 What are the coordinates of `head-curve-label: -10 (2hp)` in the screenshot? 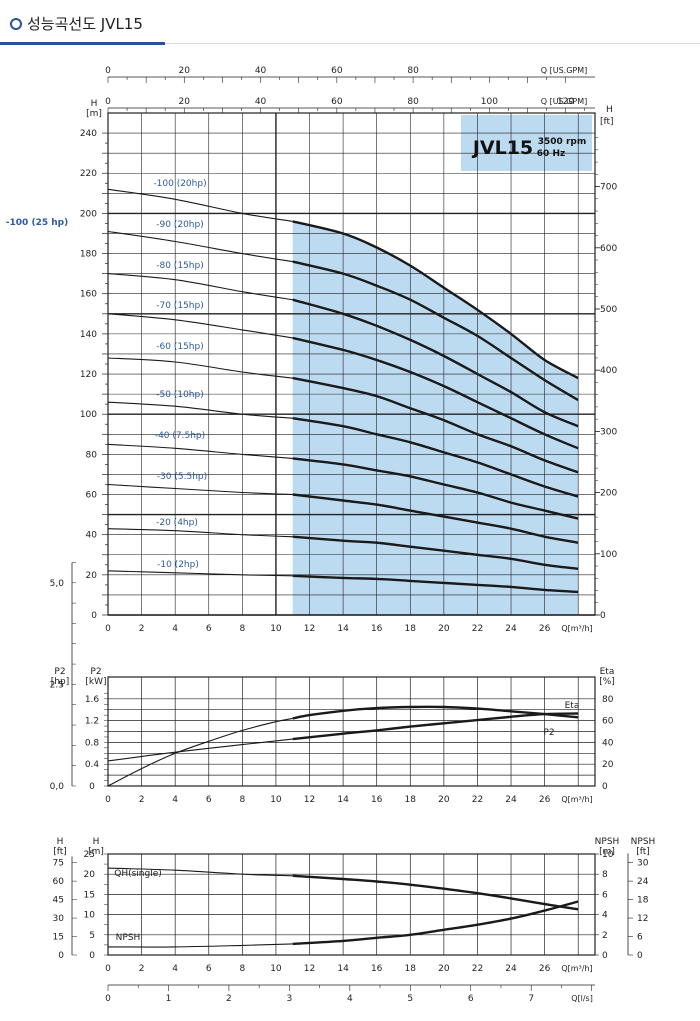 It's located at (178, 565).